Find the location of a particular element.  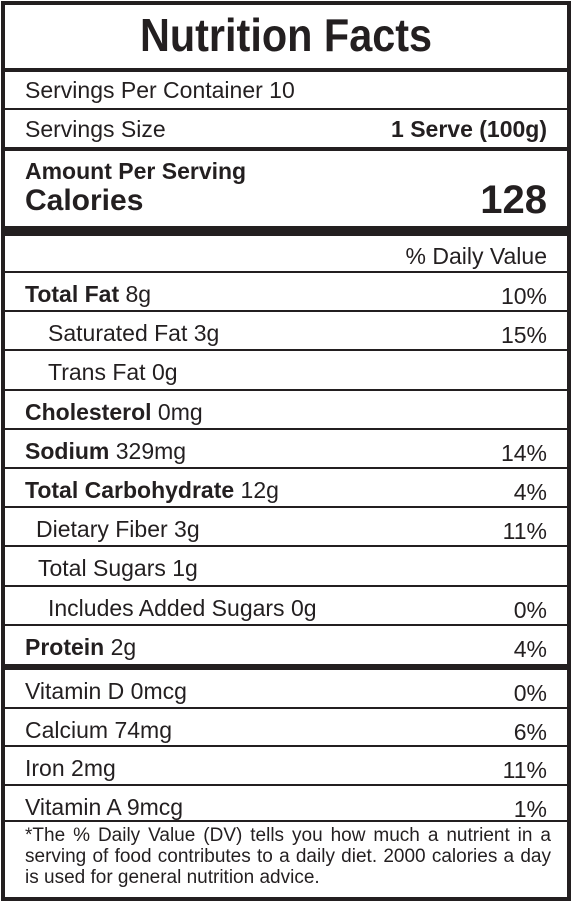

nutrient-label: Includes Added Sugars is located at coordinates (166, 607).